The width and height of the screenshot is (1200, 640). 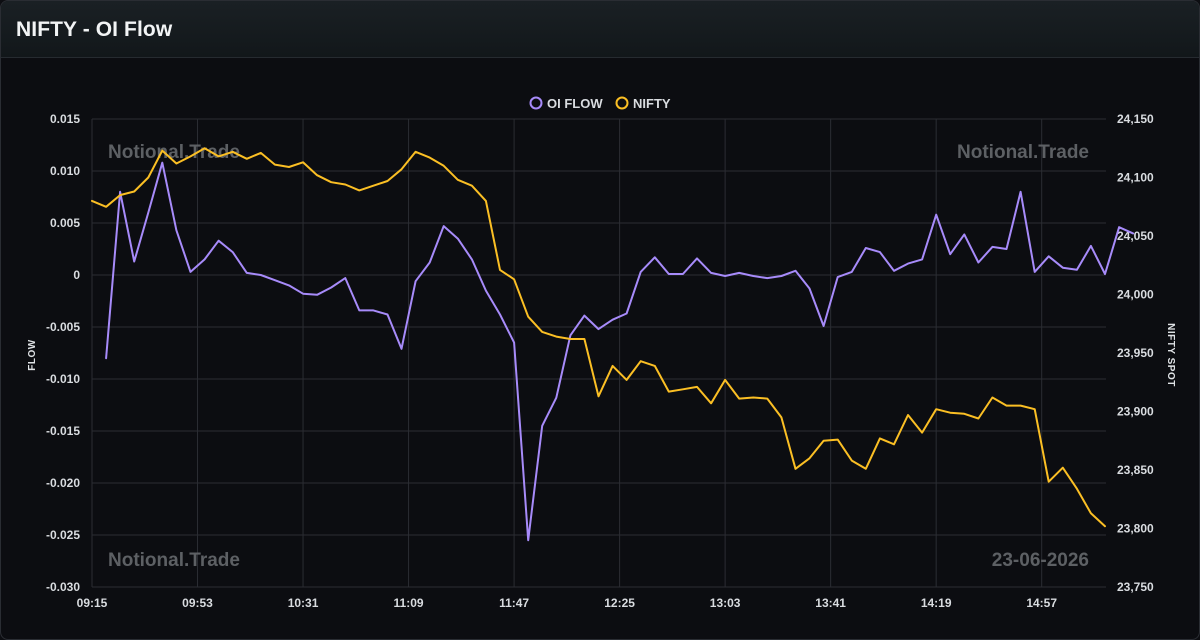 I want to click on y-left-tick-label: -0.030, so click(x=63, y=587).